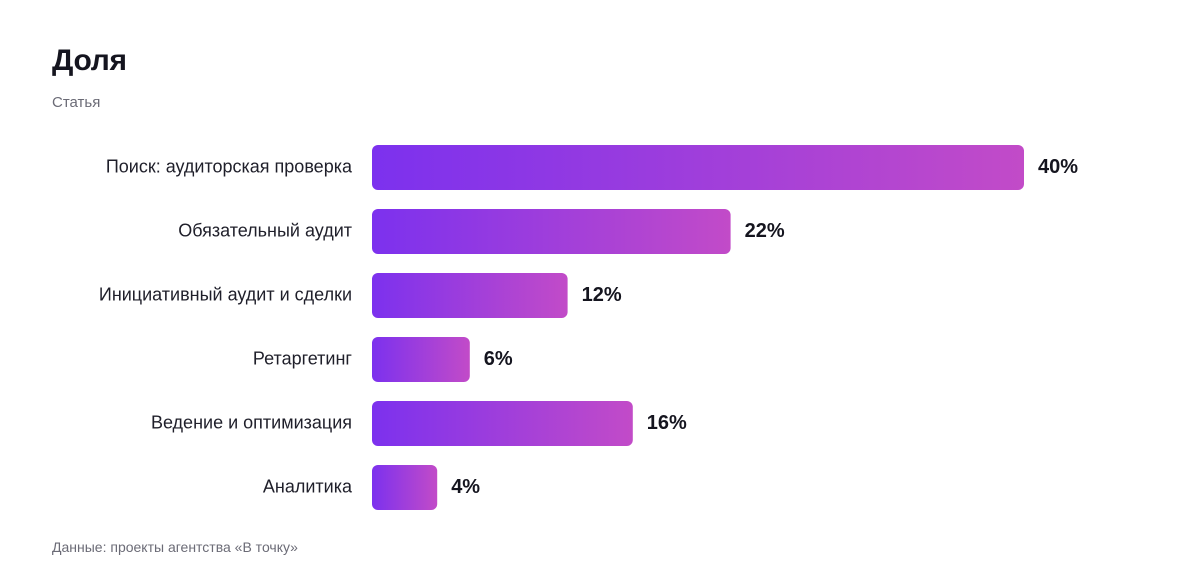  I want to click on category-label: Обязательный аудит, so click(265, 230).